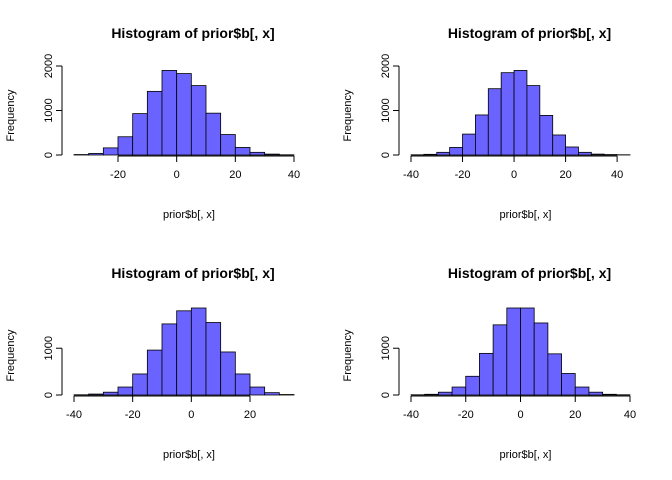  Describe the element at coordinates (191, 415) in the screenshot. I see `x-tick-label-2-2: 0` at that location.